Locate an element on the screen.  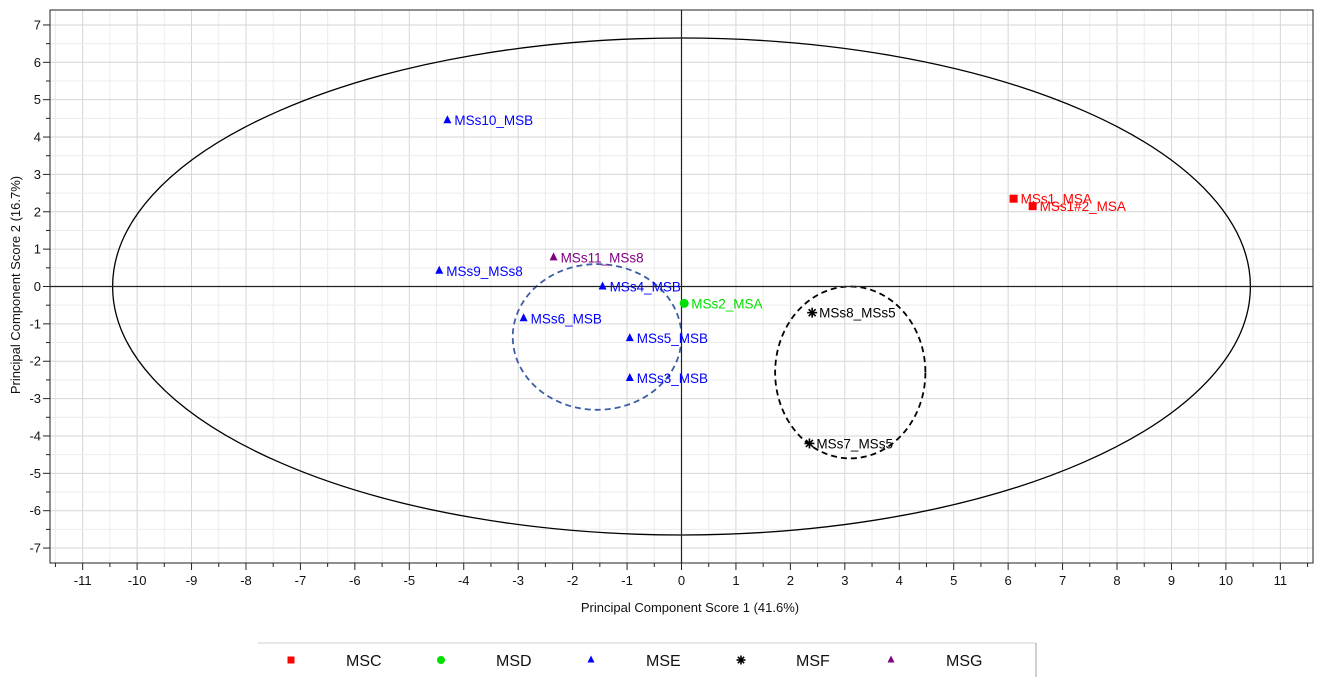
y-tick-label: 6 is located at coordinates (37, 62).